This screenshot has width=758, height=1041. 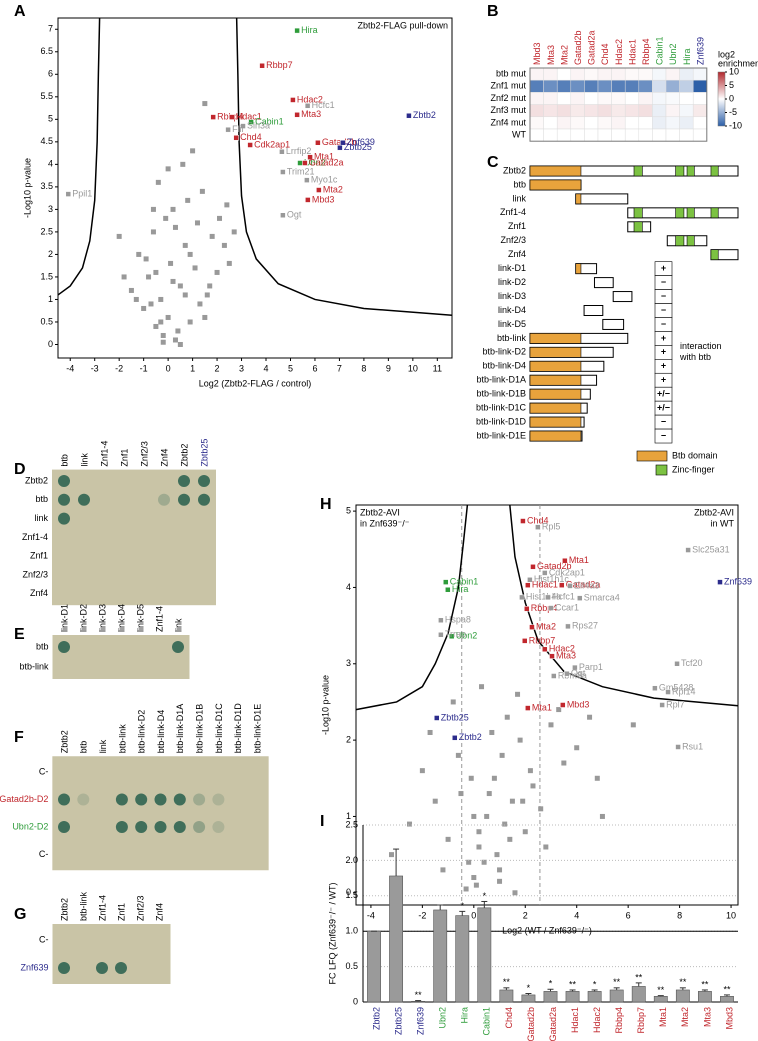 What do you see at coordinates (102, 618) in the screenshot?
I see `column-label: link-D3` at bounding box center [102, 618].